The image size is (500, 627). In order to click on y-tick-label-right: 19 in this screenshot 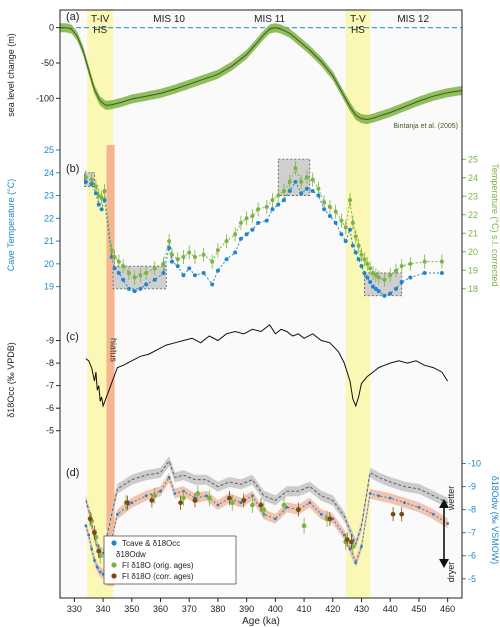, I will do `click(473, 270)`.